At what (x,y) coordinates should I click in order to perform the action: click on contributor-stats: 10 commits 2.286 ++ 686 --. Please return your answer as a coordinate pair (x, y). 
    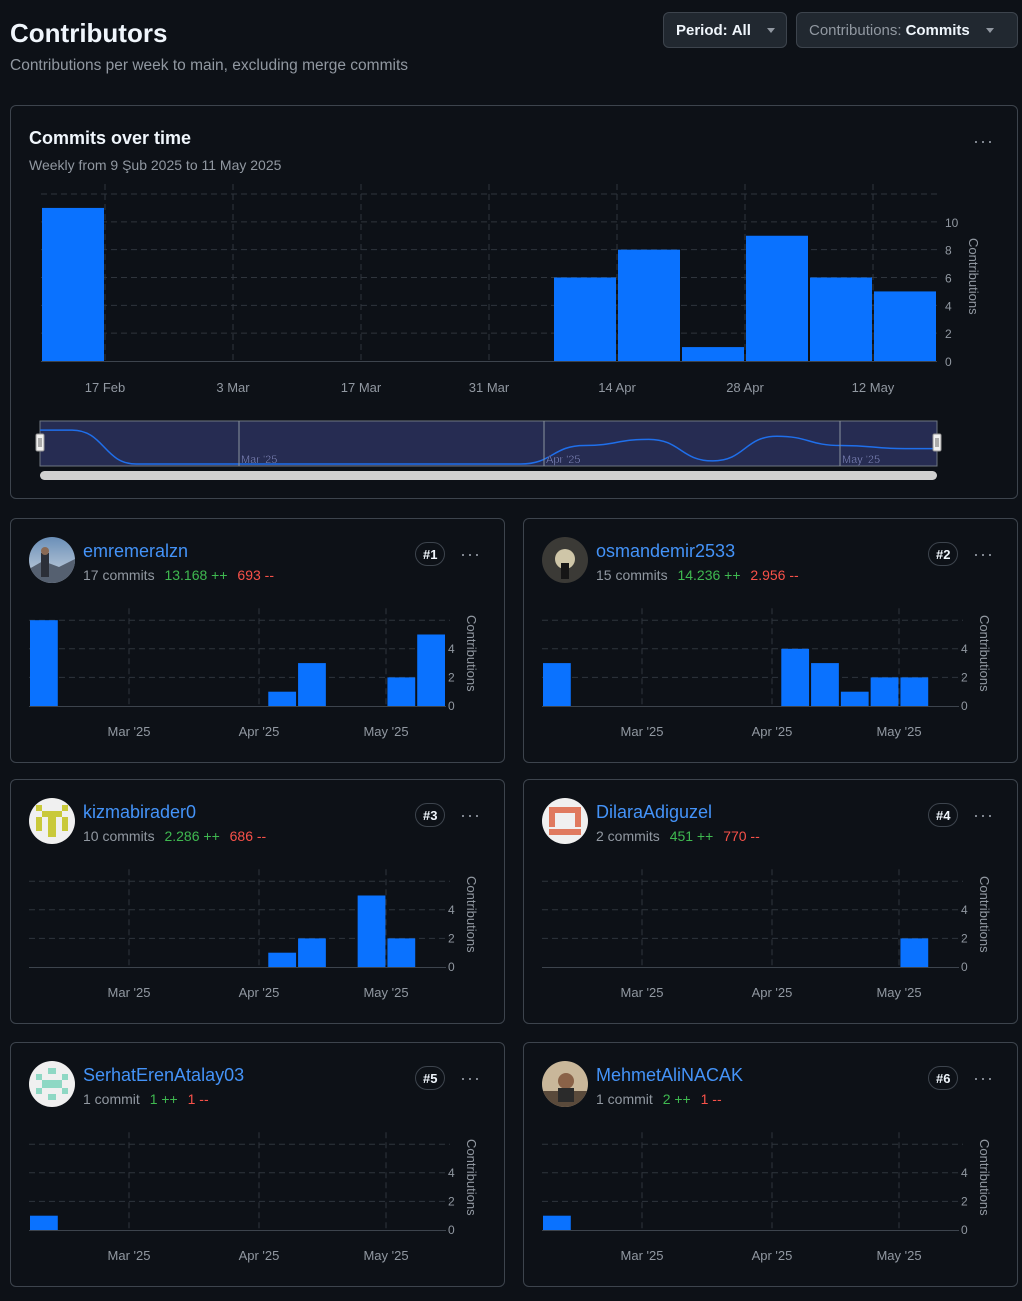
    Looking at the image, I should click on (174, 836).